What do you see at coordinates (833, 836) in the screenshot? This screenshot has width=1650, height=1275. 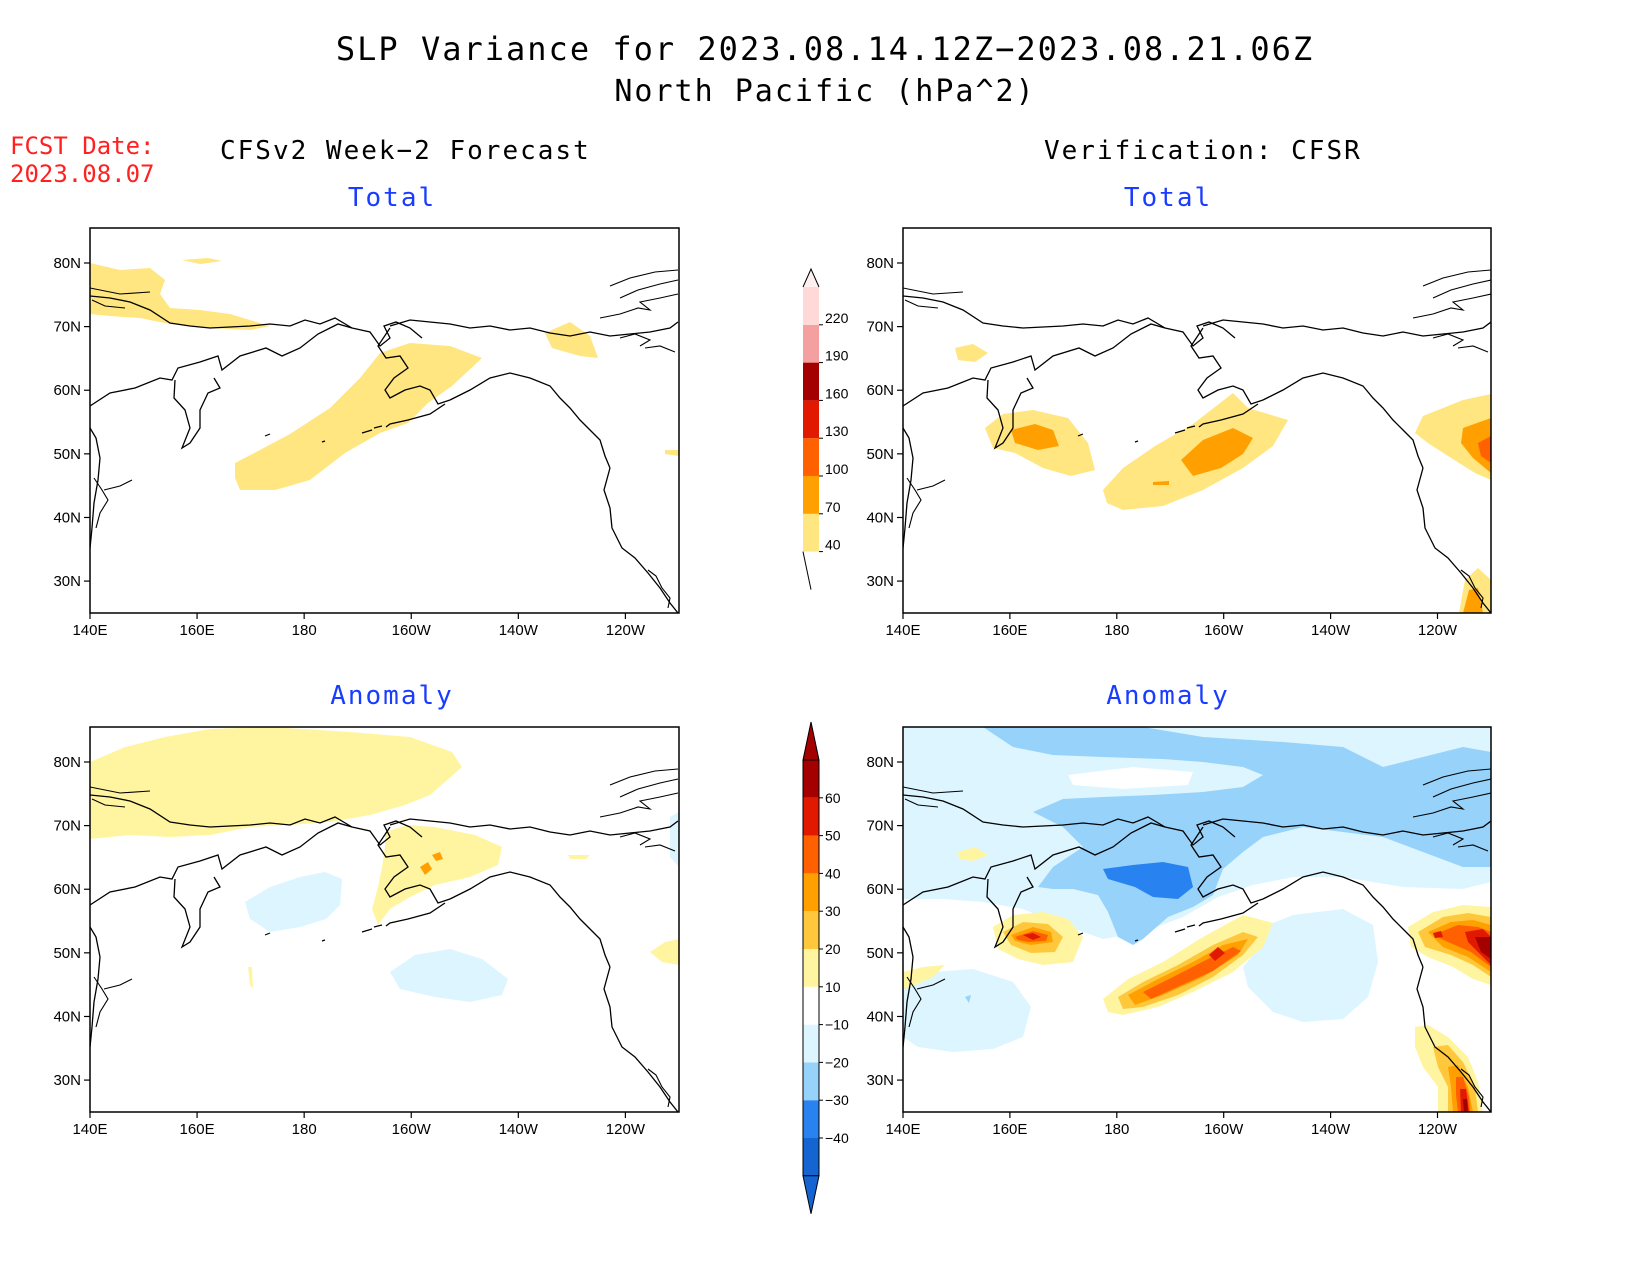 I see `colorbar-label: 50` at bounding box center [833, 836].